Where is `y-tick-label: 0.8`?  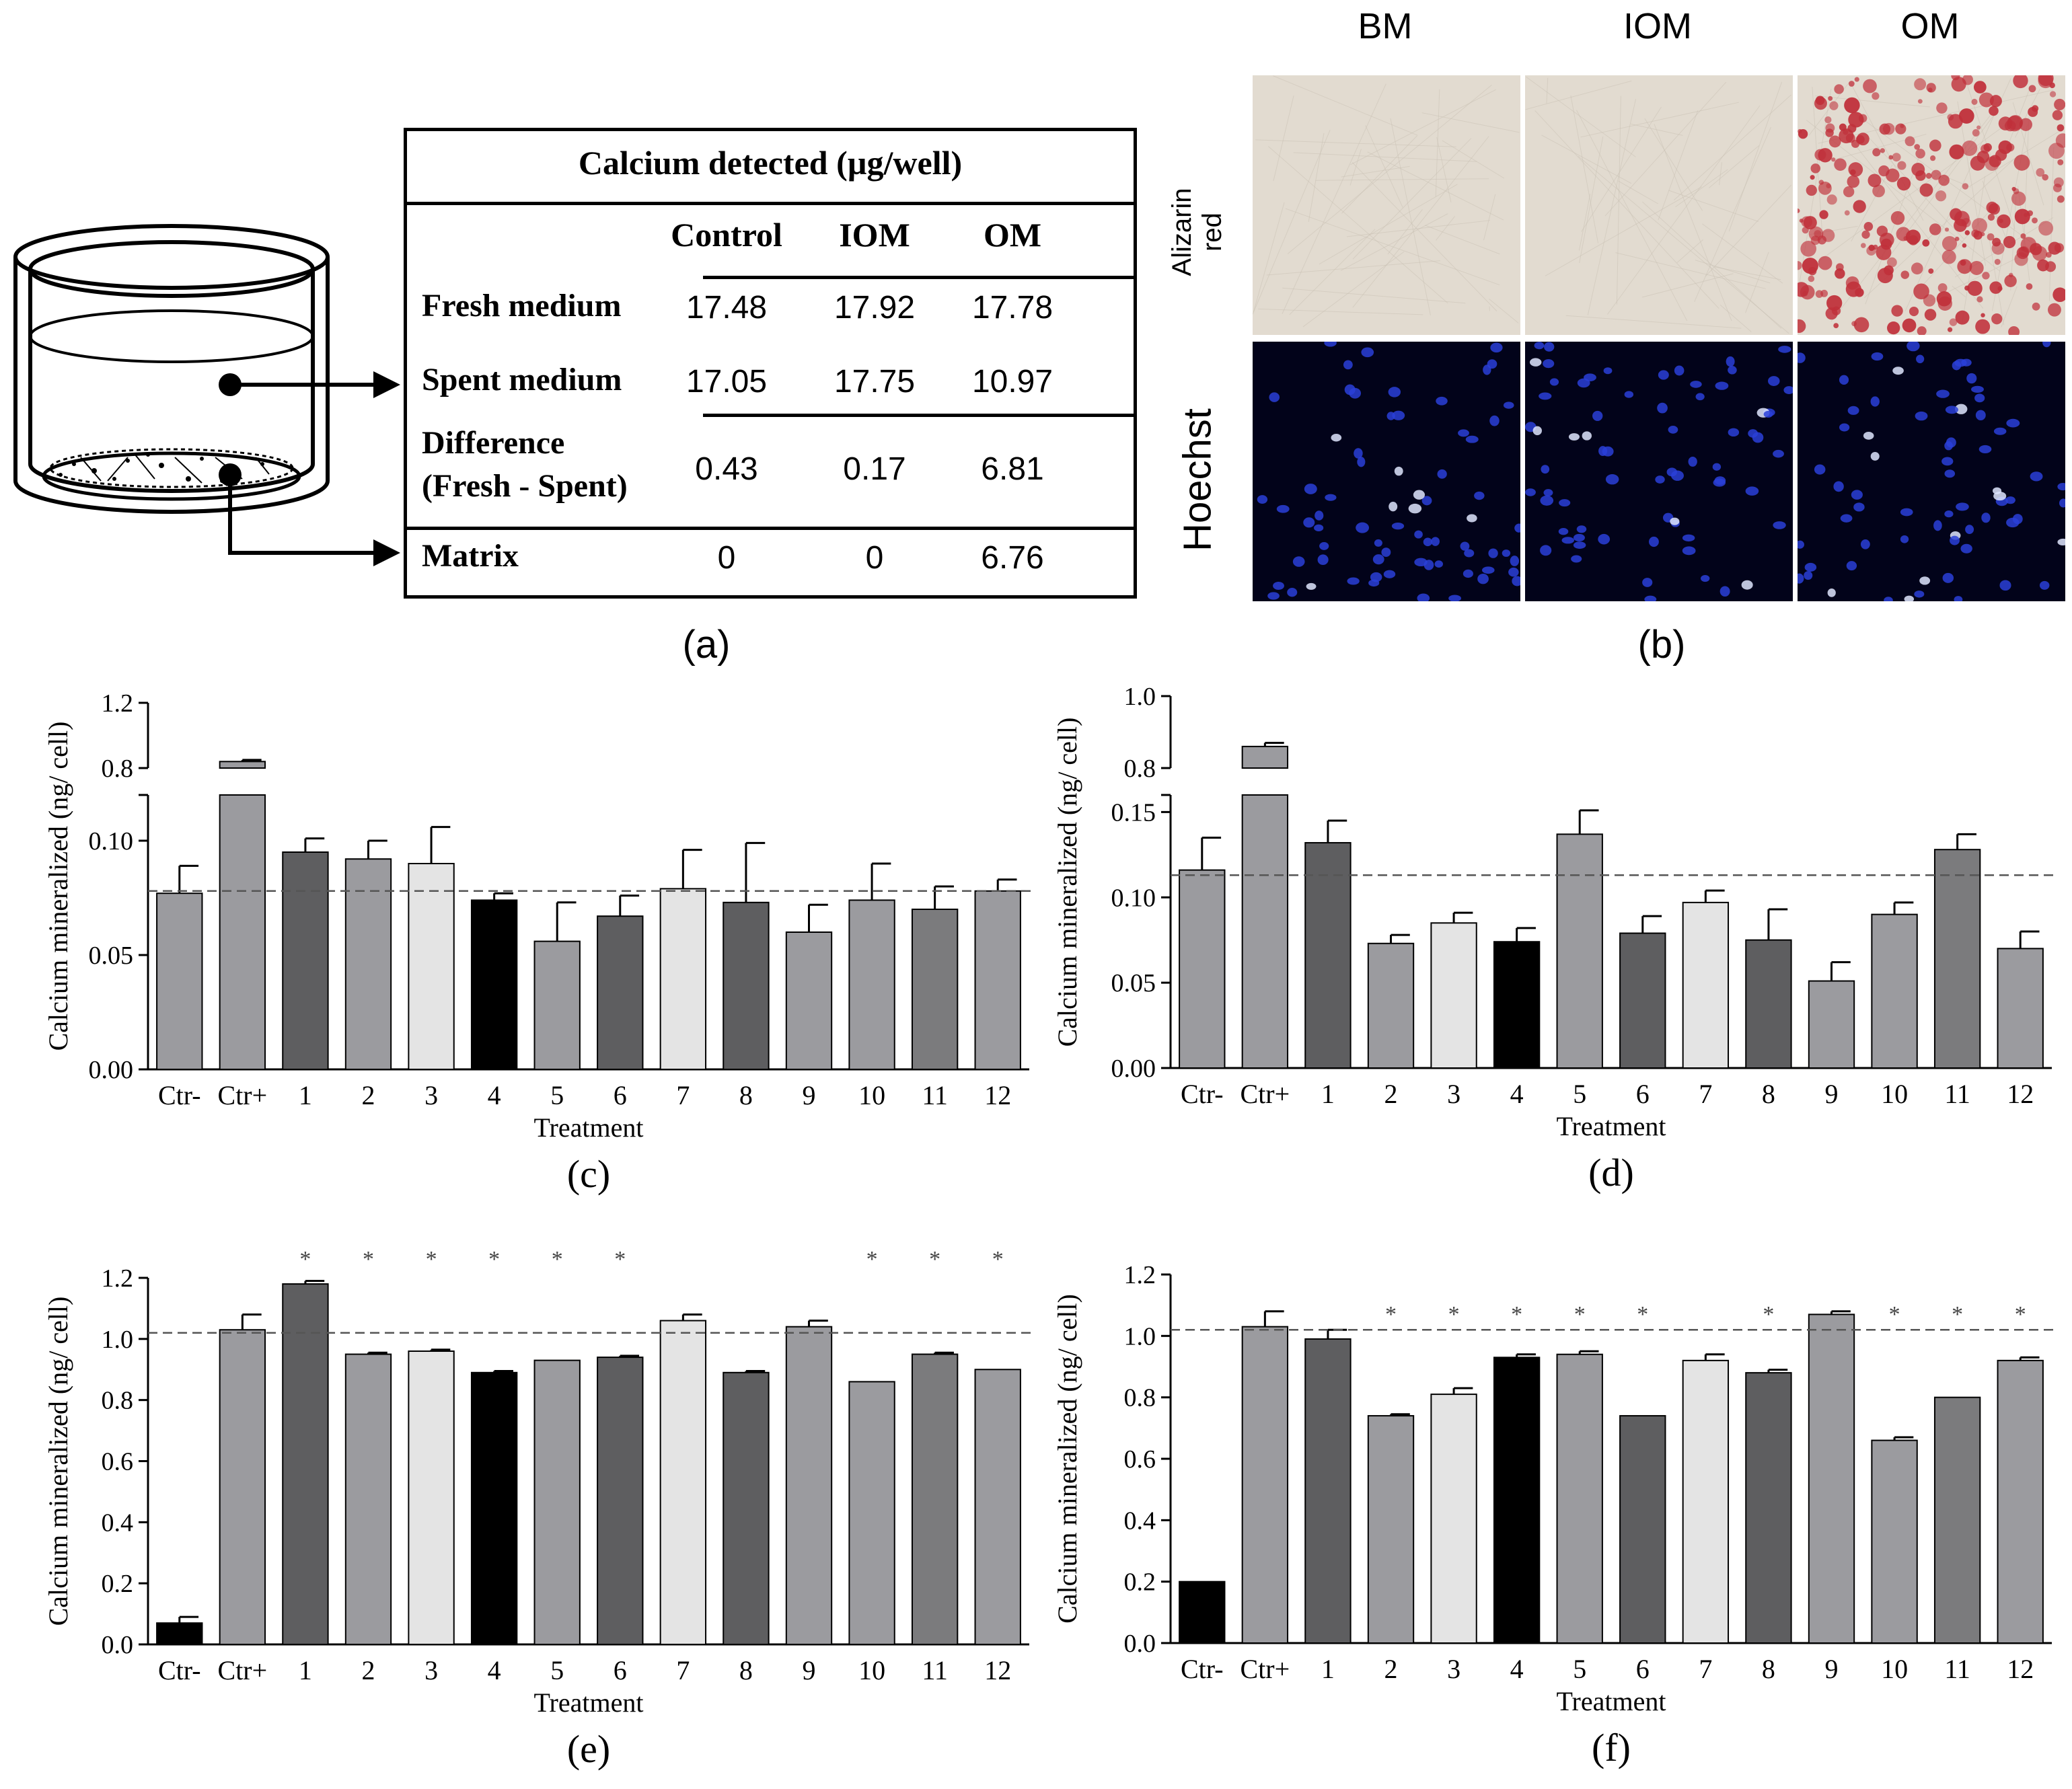 y-tick-label: 0.8 is located at coordinates (118, 1401).